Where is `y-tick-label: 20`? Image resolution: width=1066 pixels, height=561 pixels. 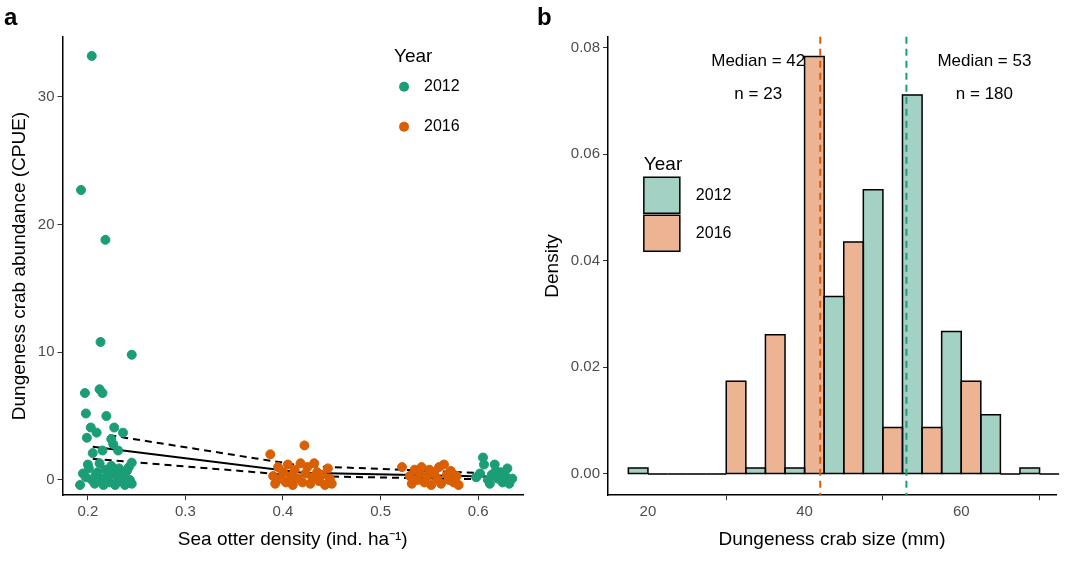 y-tick-label: 20 is located at coordinates (46, 223).